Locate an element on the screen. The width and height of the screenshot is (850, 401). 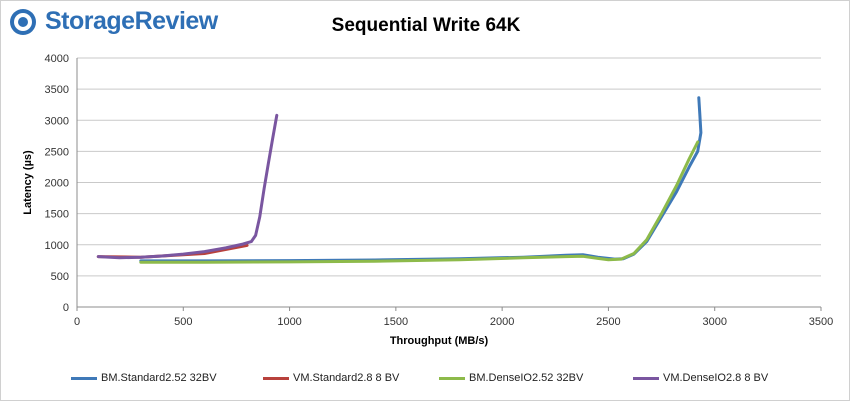
chart-title: Sequential Write 64K is located at coordinates (426, 25).